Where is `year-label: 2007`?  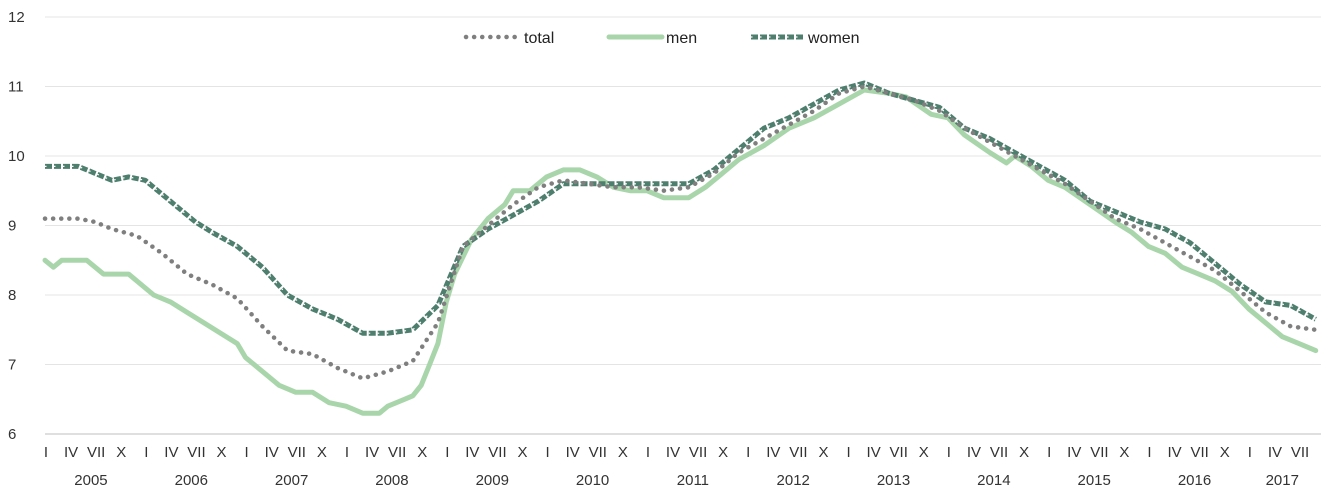 year-label: 2007 is located at coordinates (291, 480).